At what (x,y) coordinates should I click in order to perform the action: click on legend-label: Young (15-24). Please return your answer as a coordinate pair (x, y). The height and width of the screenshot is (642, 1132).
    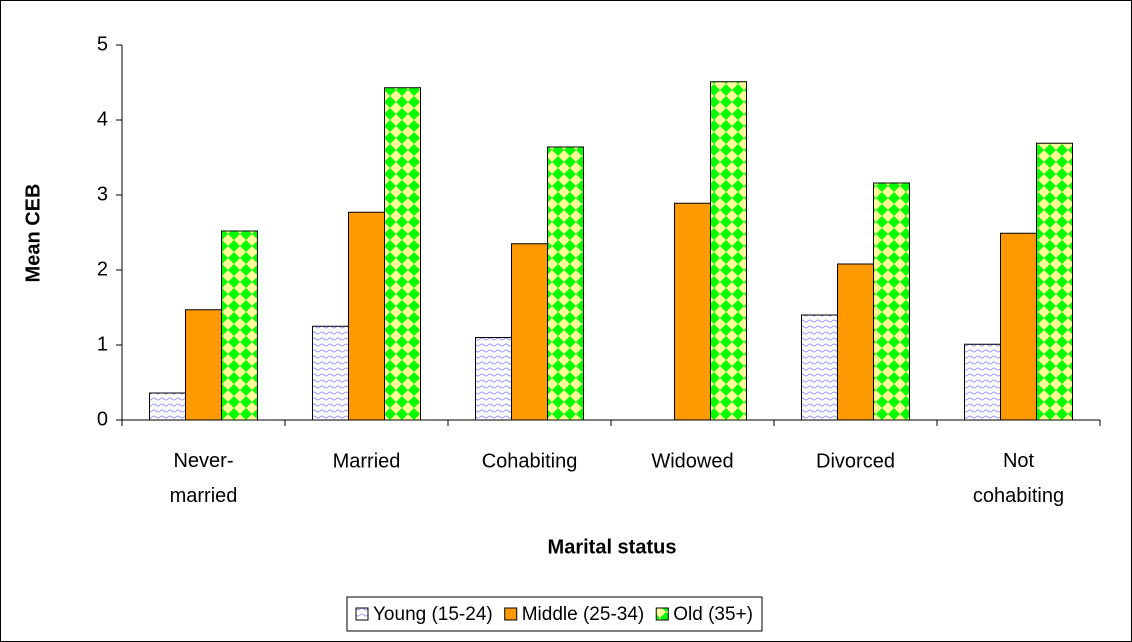
    Looking at the image, I should click on (433, 614).